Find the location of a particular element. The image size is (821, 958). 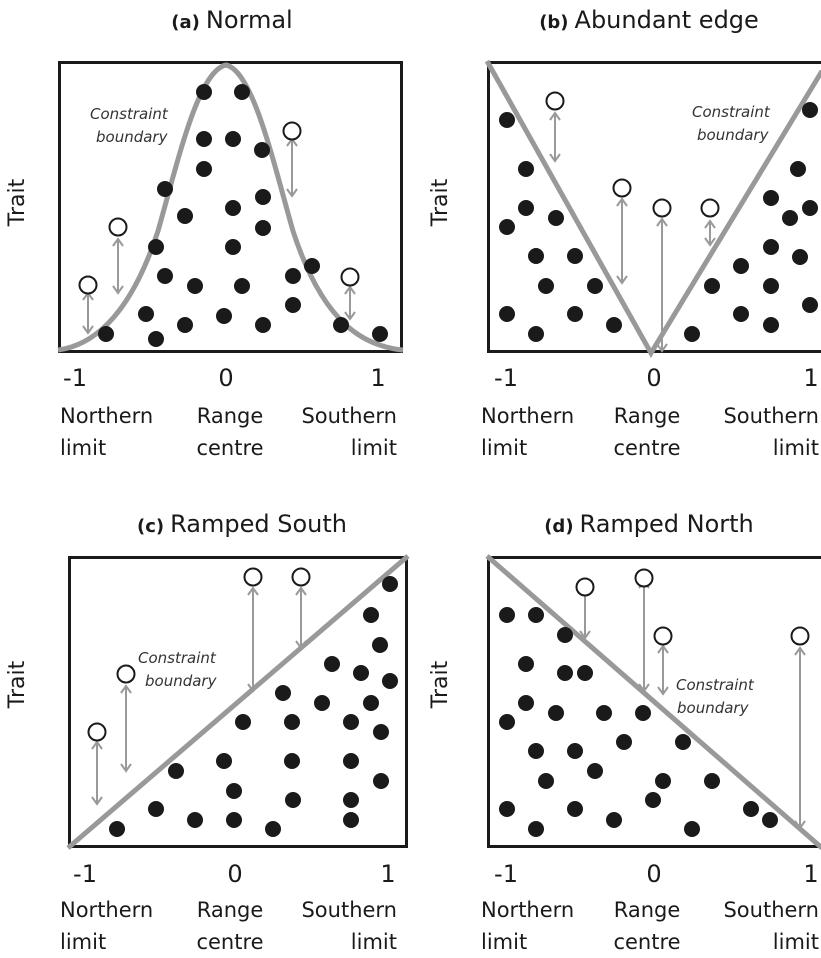

constrained-individuals is located at coordinates (243, 215).